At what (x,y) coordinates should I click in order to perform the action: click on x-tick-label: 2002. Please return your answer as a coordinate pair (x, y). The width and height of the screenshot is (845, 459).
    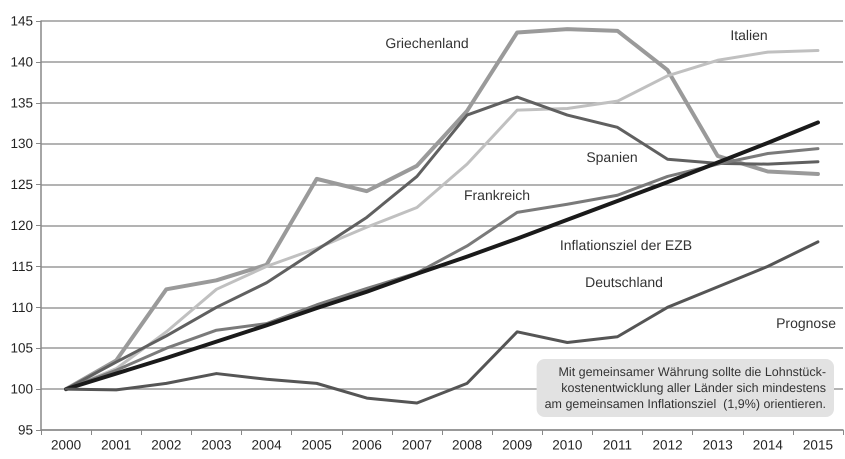
    Looking at the image, I should click on (166, 445).